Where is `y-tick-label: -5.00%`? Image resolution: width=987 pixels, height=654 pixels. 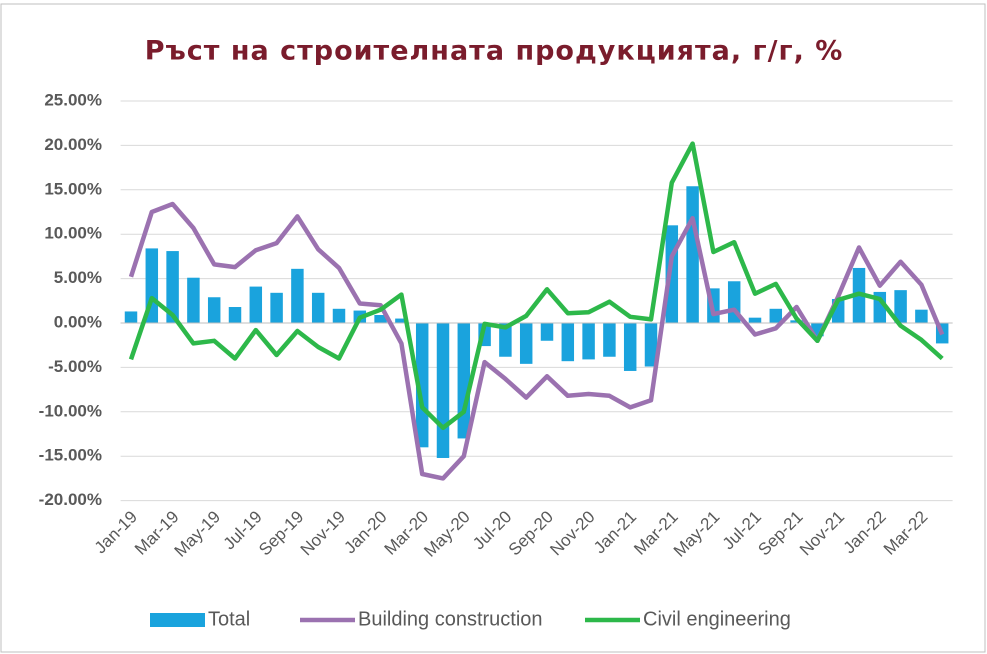 y-tick-label: -5.00% is located at coordinates (75, 366).